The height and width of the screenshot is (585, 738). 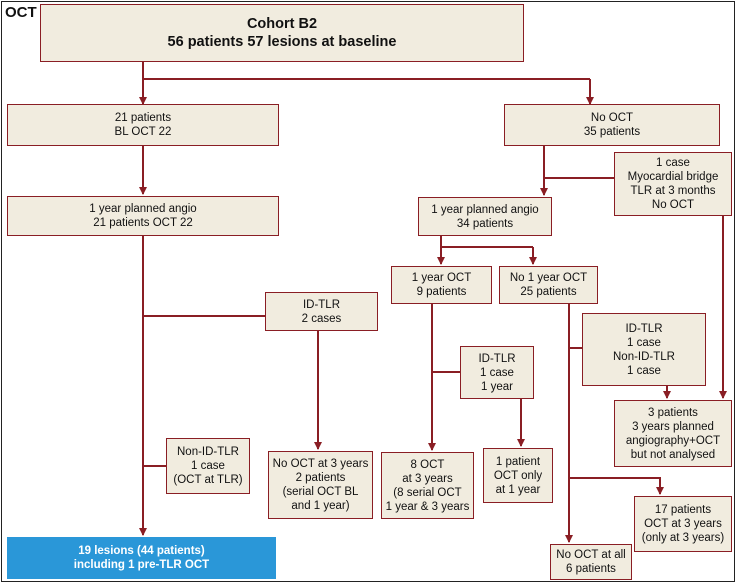 I want to click on connector-cohort-split, so click(x=366, y=71).